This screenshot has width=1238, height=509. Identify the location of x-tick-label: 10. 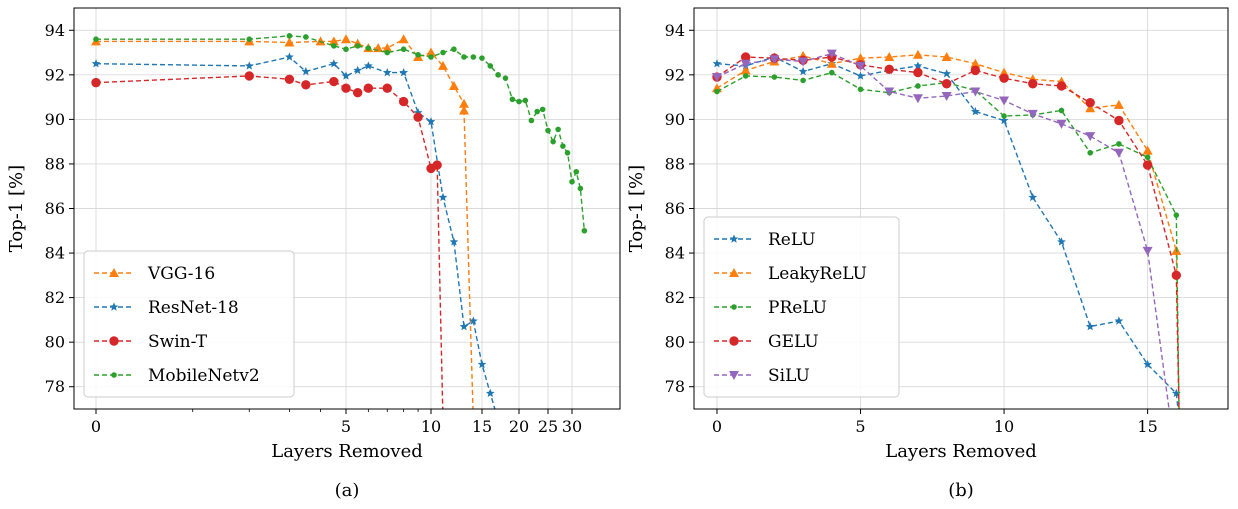
(1004, 426).